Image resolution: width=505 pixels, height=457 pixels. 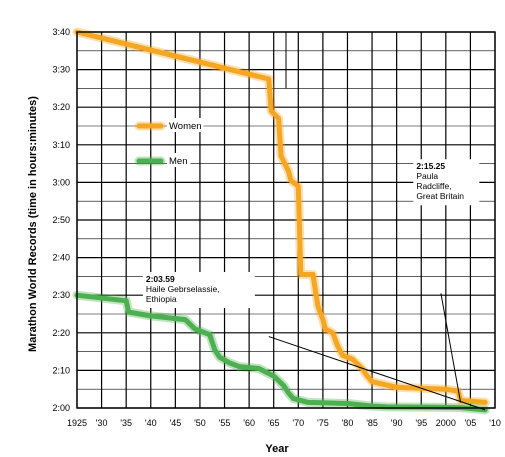 What do you see at coordinates (471, 423) in the screenshot?
I see `x-tick-label: '05` at bounding box center [471, 423].